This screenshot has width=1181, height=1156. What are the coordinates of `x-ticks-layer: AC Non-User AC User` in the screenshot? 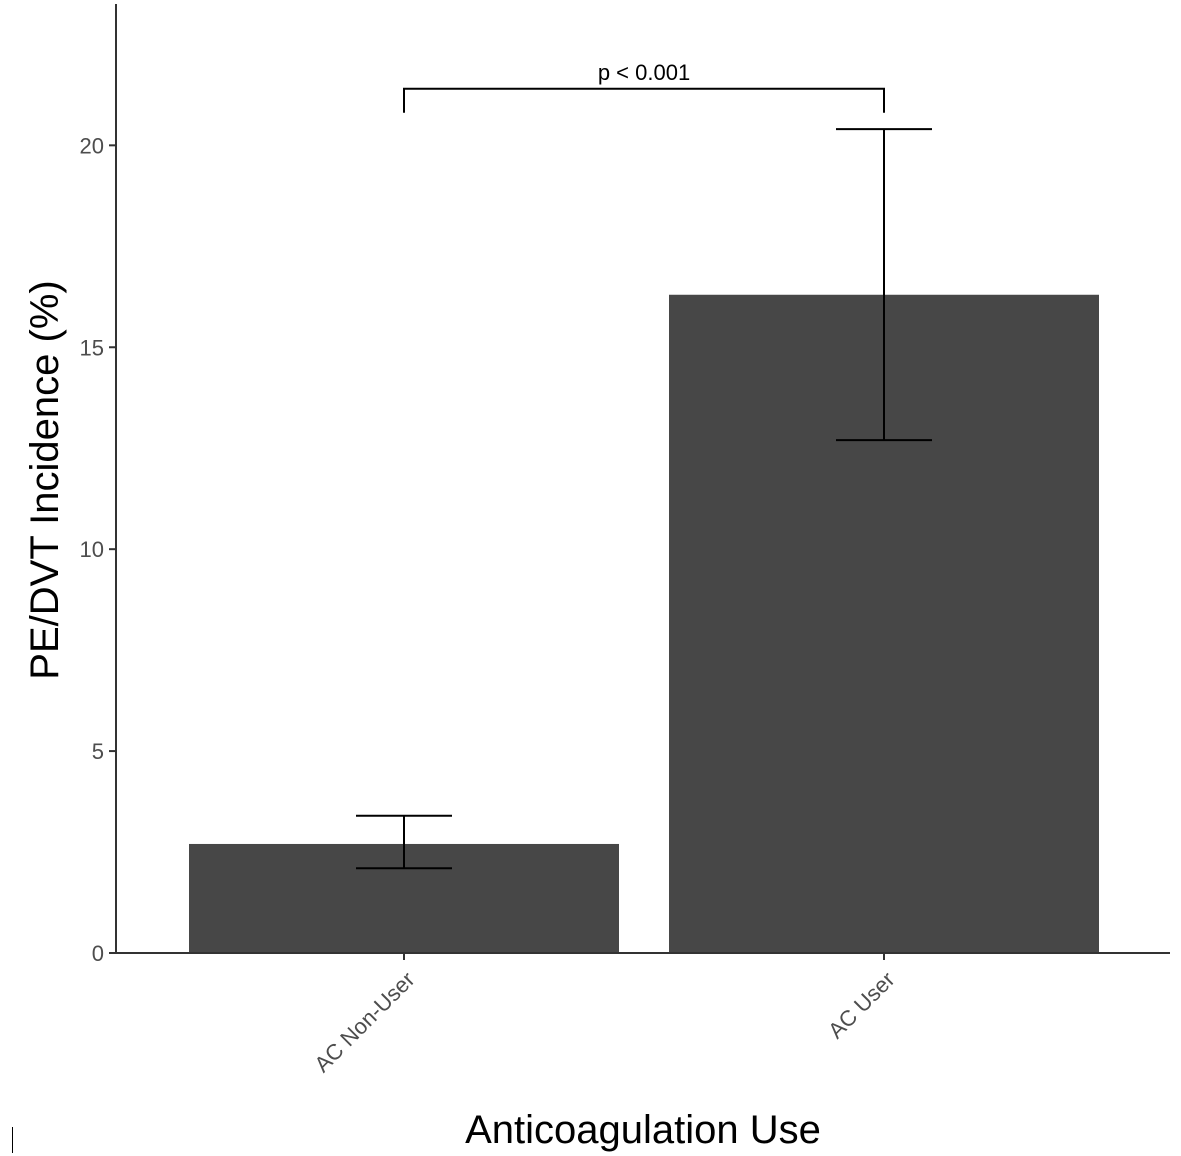 It's located at (604, 1015).